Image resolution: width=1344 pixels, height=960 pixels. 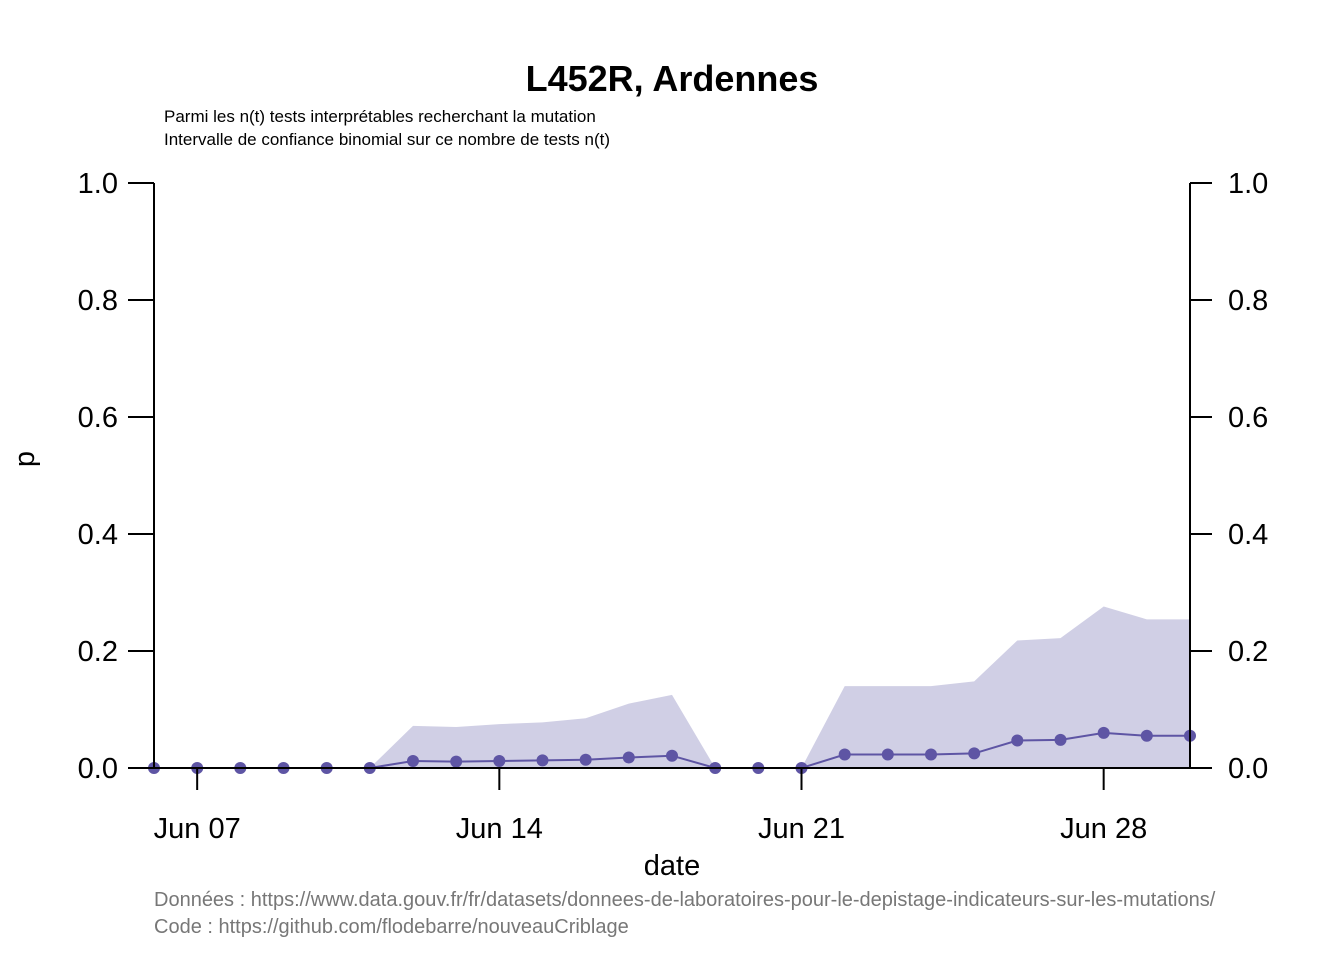 I want to click on y-axis-label: p, so click(x=25, y=459).